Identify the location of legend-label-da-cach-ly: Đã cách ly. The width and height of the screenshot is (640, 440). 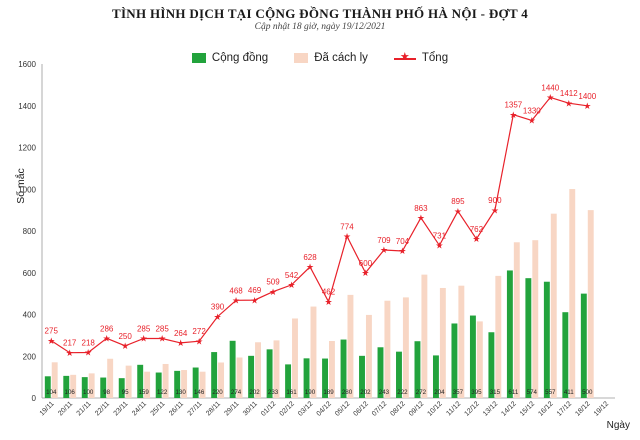
(341, 58).